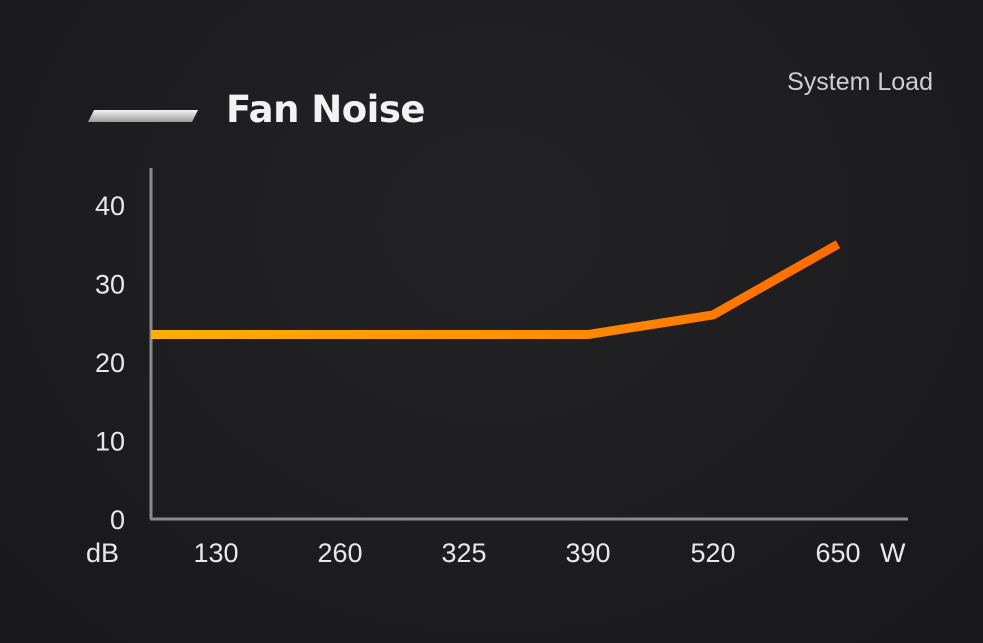 The height and width of the screenshot is (643, 983). What do you see at coordinates (494, 289) in the screenshot?
I see `series-line` at bounding box center [494, 289].